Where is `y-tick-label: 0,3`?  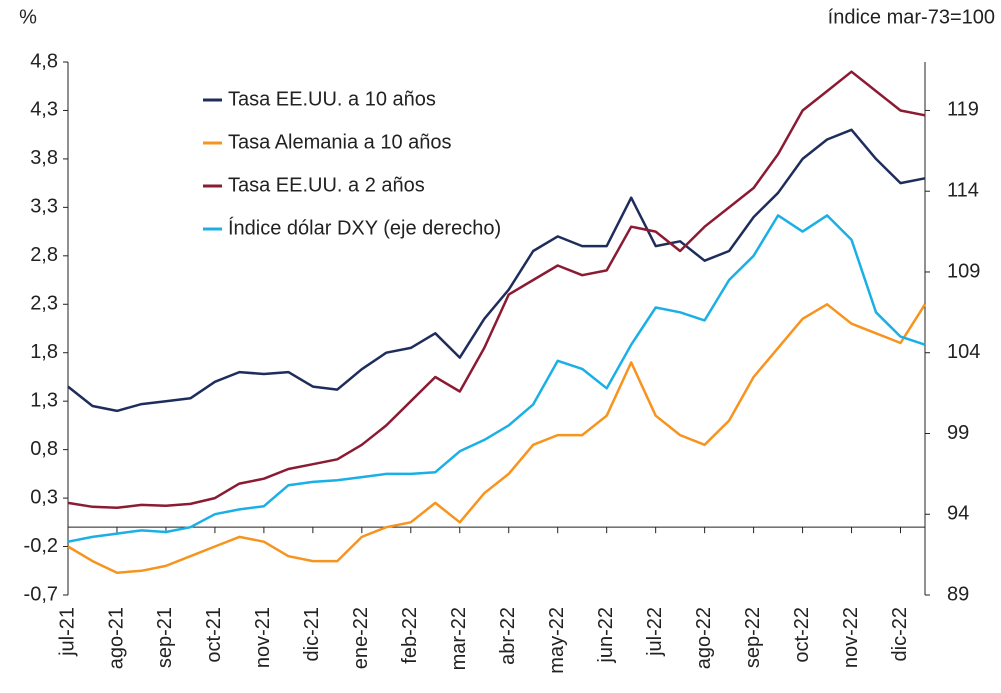 y-tick-label: 0,3 is located at coordinates (44, 497).